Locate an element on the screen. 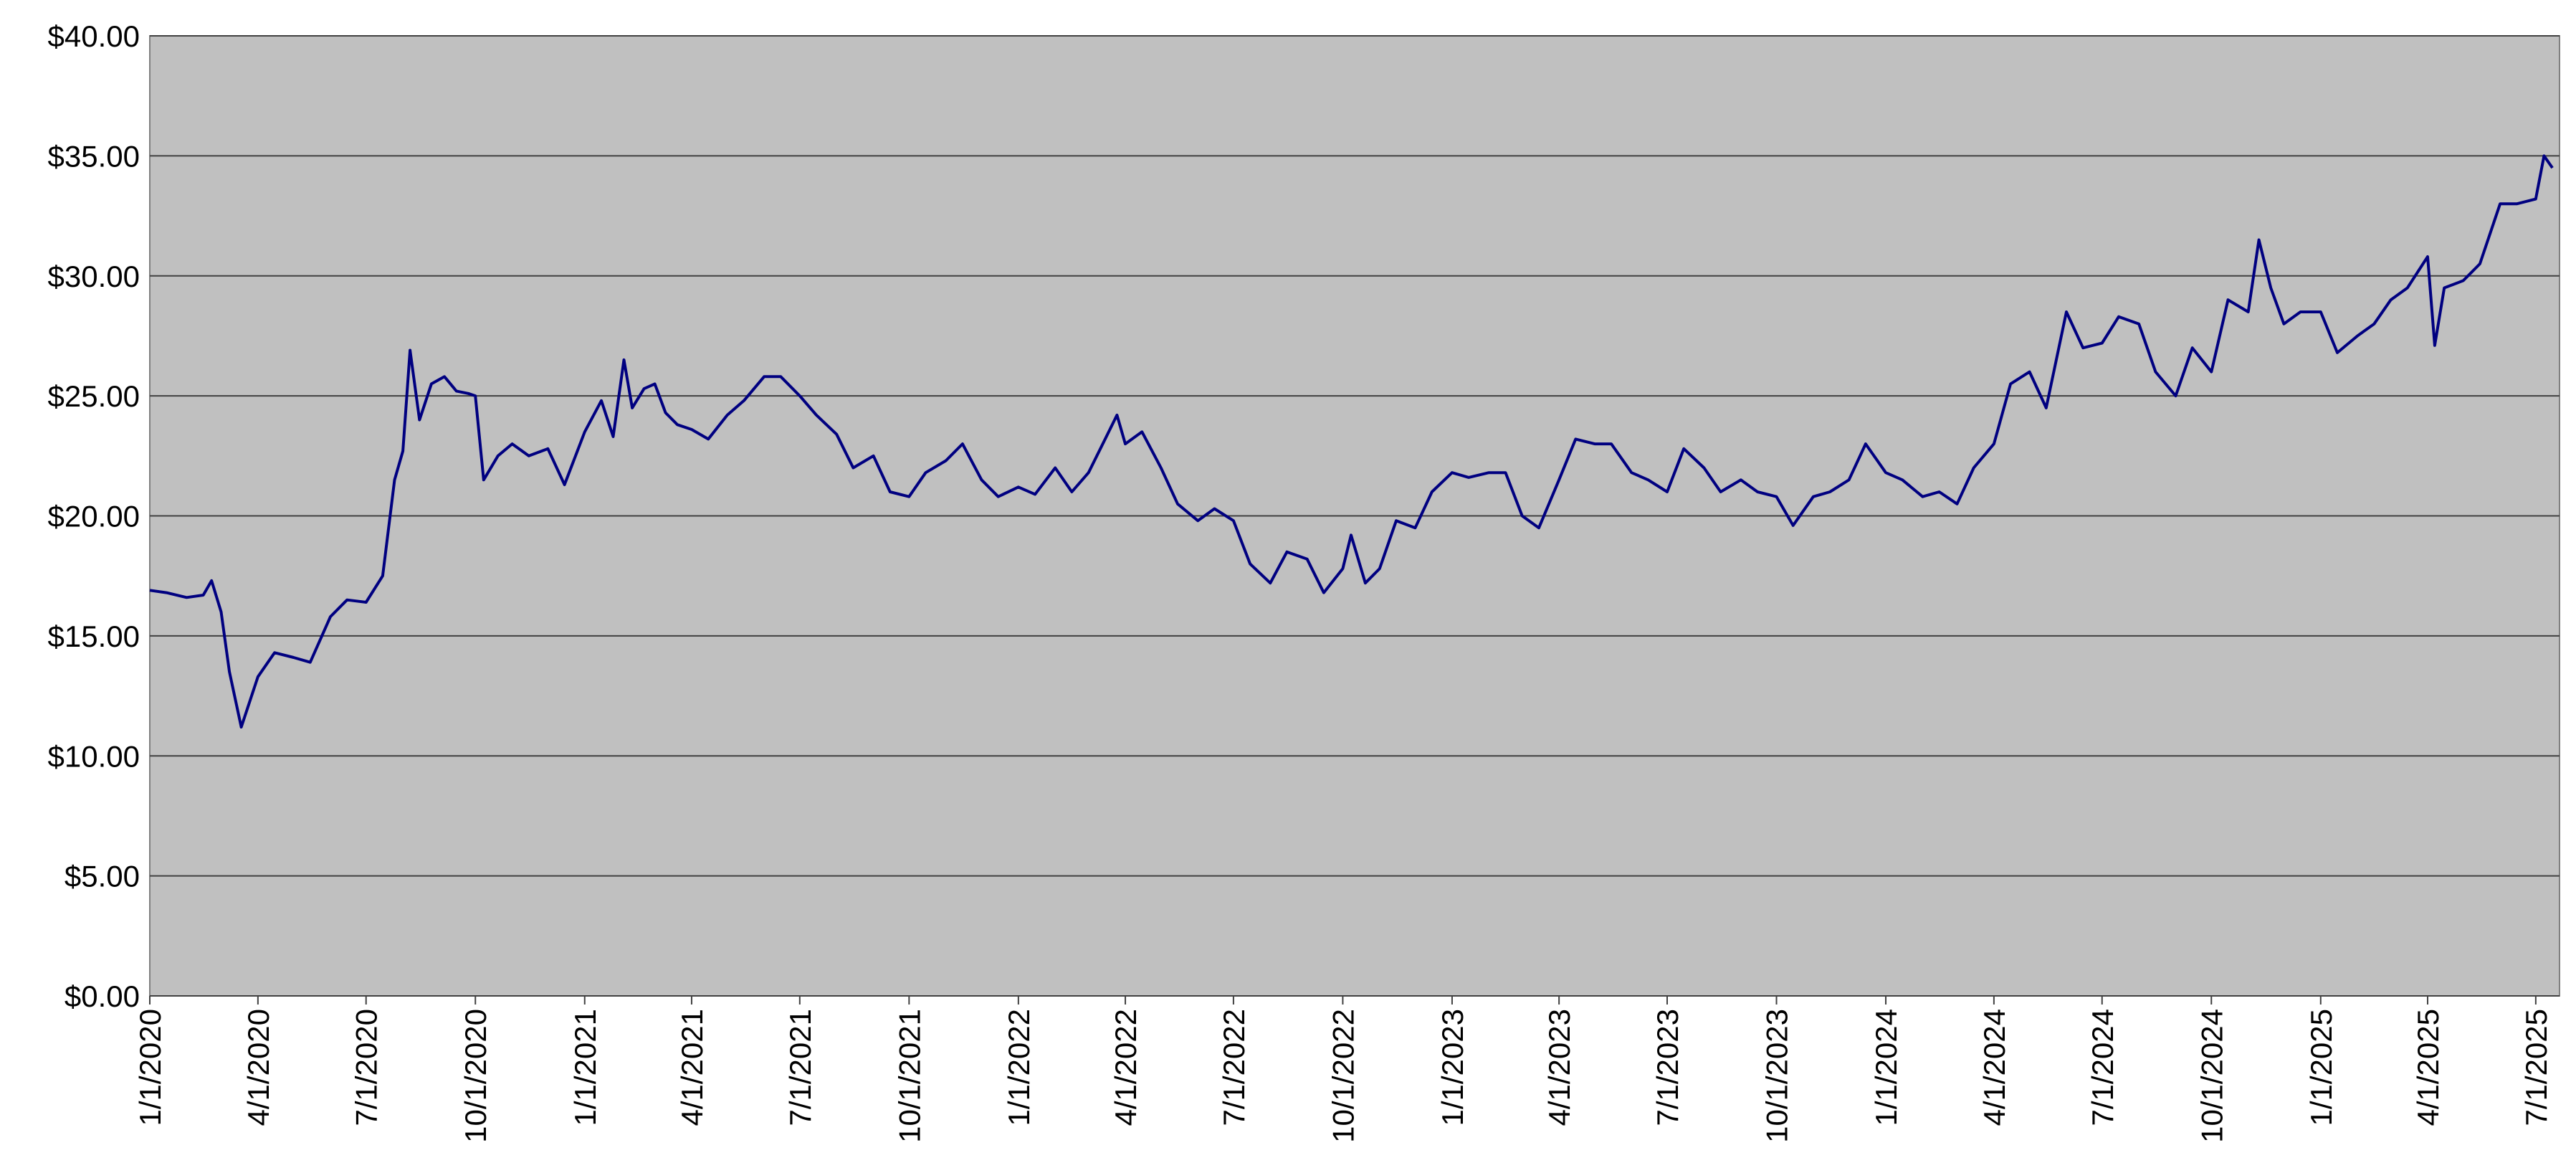  x-tick-label: 4/1/2022 is located at coordinates (1125, 1068).